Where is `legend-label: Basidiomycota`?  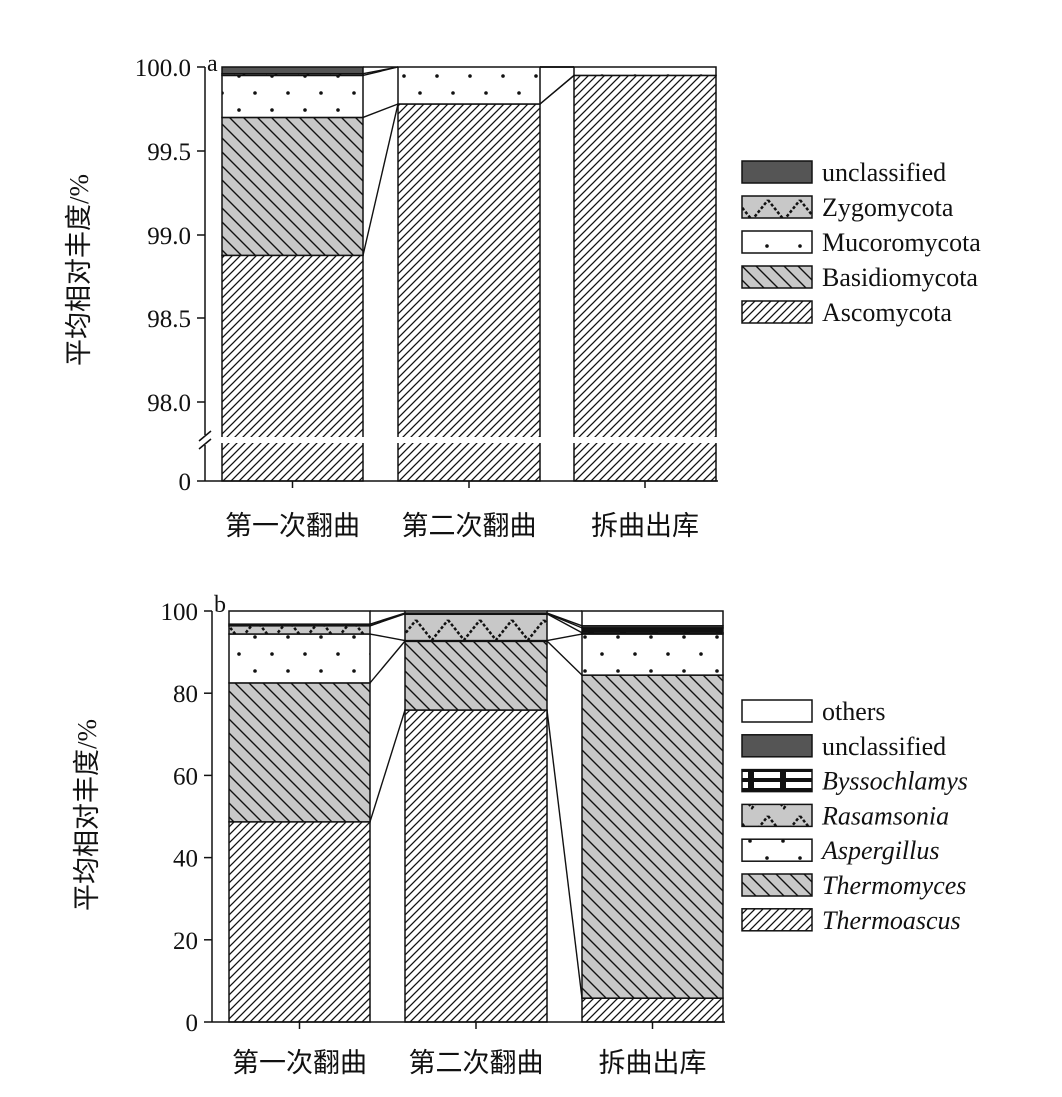
legend-label: Basidiomycota is located at coordinates (900, 277).